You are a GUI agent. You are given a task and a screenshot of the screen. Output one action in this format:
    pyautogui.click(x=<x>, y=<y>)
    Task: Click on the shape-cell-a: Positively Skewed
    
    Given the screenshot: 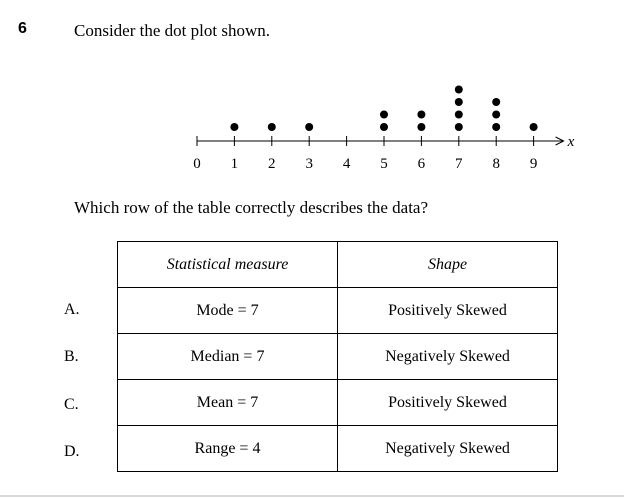 What is the action you would take?
    pyautogui.click(x=447, y=310)
    